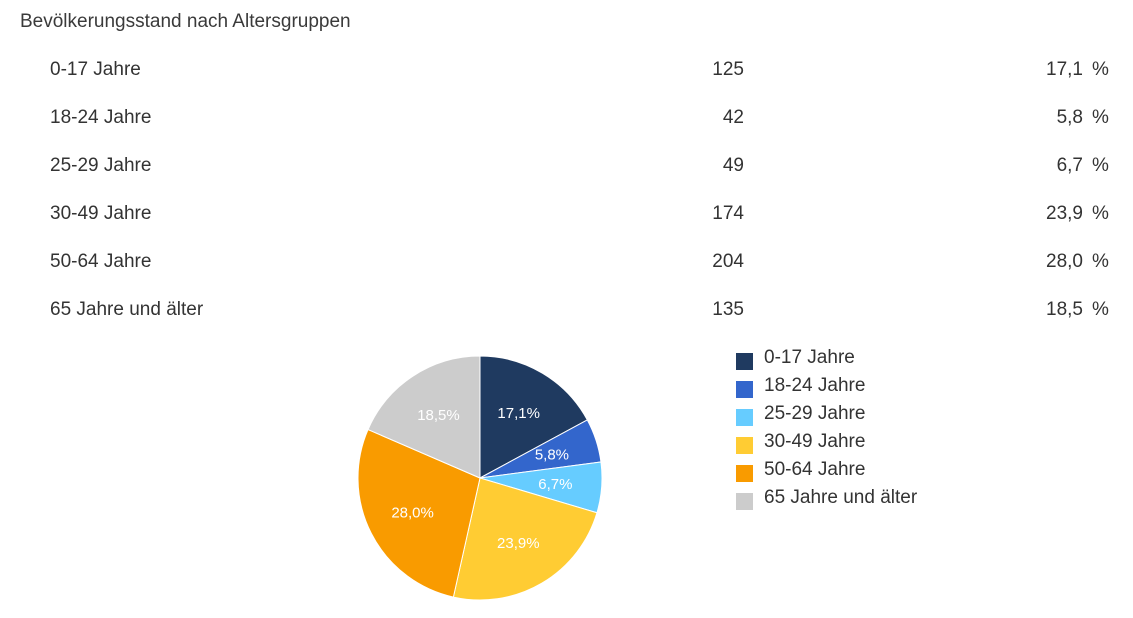 The image size is (1133, 618). I want to click on row-percent: 6,7, so click(1069, 165).